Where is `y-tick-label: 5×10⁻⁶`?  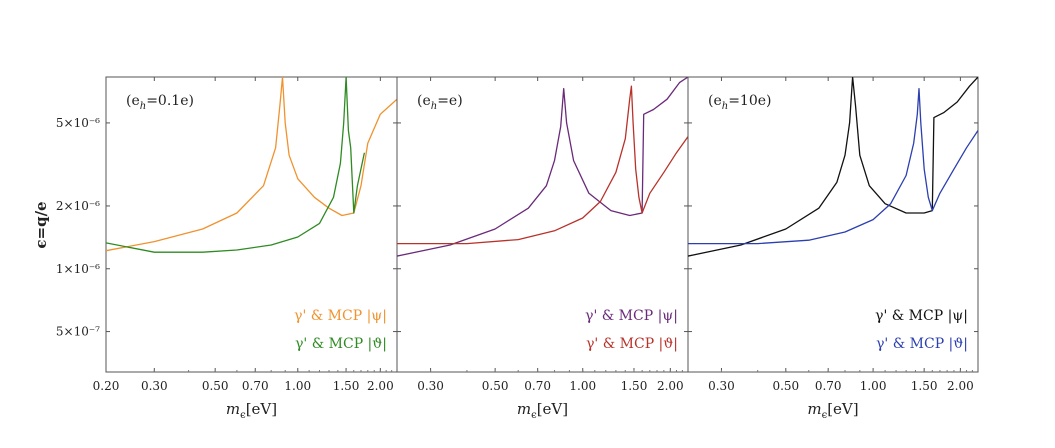 y-tick-label: 5×10⁻⁶ is located at coordinates (78, 123).